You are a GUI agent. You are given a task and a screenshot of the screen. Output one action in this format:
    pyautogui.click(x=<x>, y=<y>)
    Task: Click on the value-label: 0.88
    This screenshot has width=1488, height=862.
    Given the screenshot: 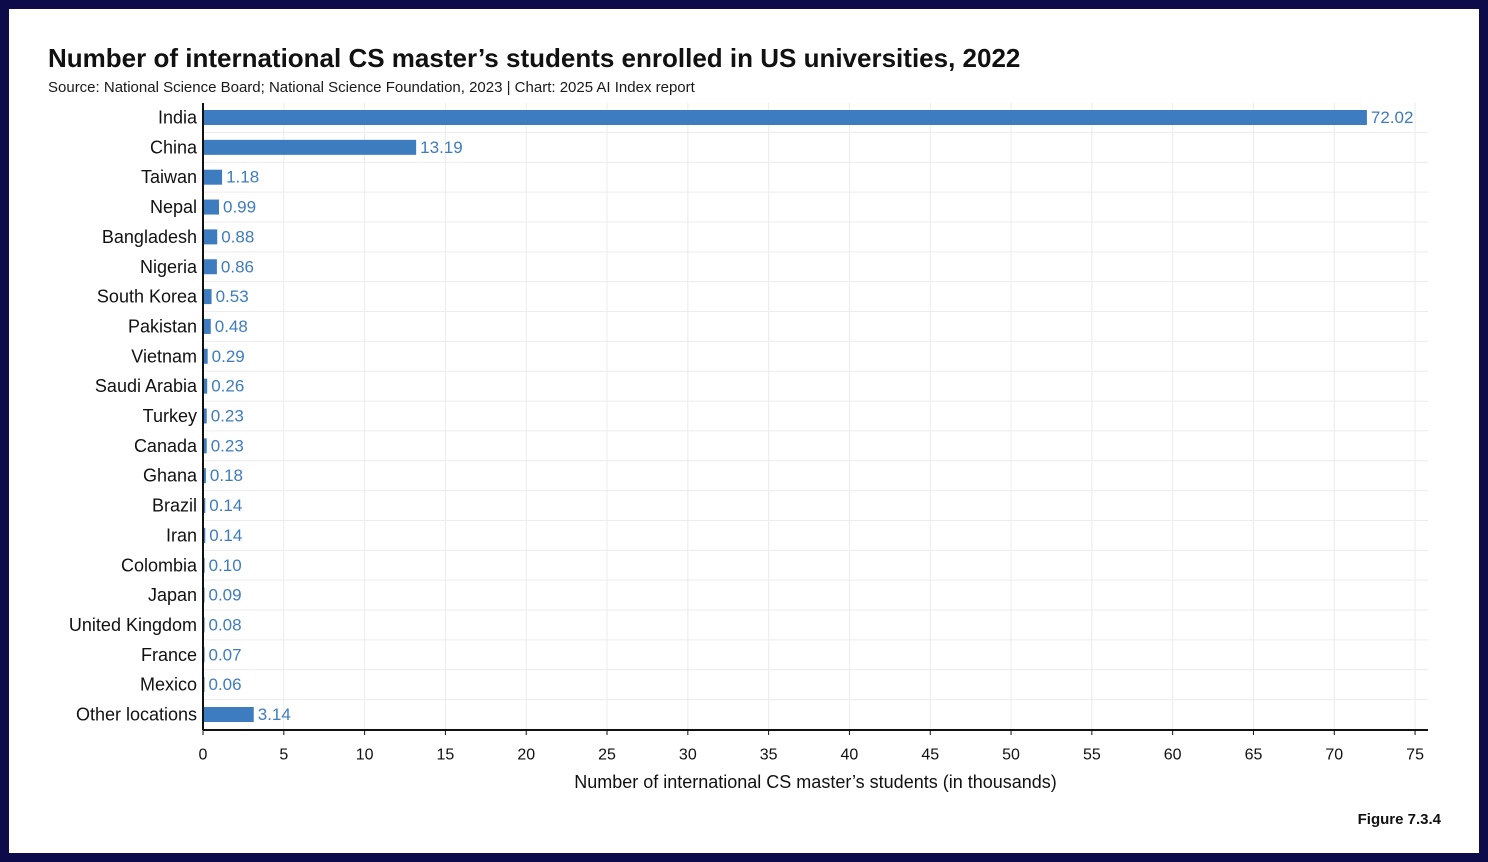 What is the action you would take?
    pyautogui.click(x=237, y=236)
    